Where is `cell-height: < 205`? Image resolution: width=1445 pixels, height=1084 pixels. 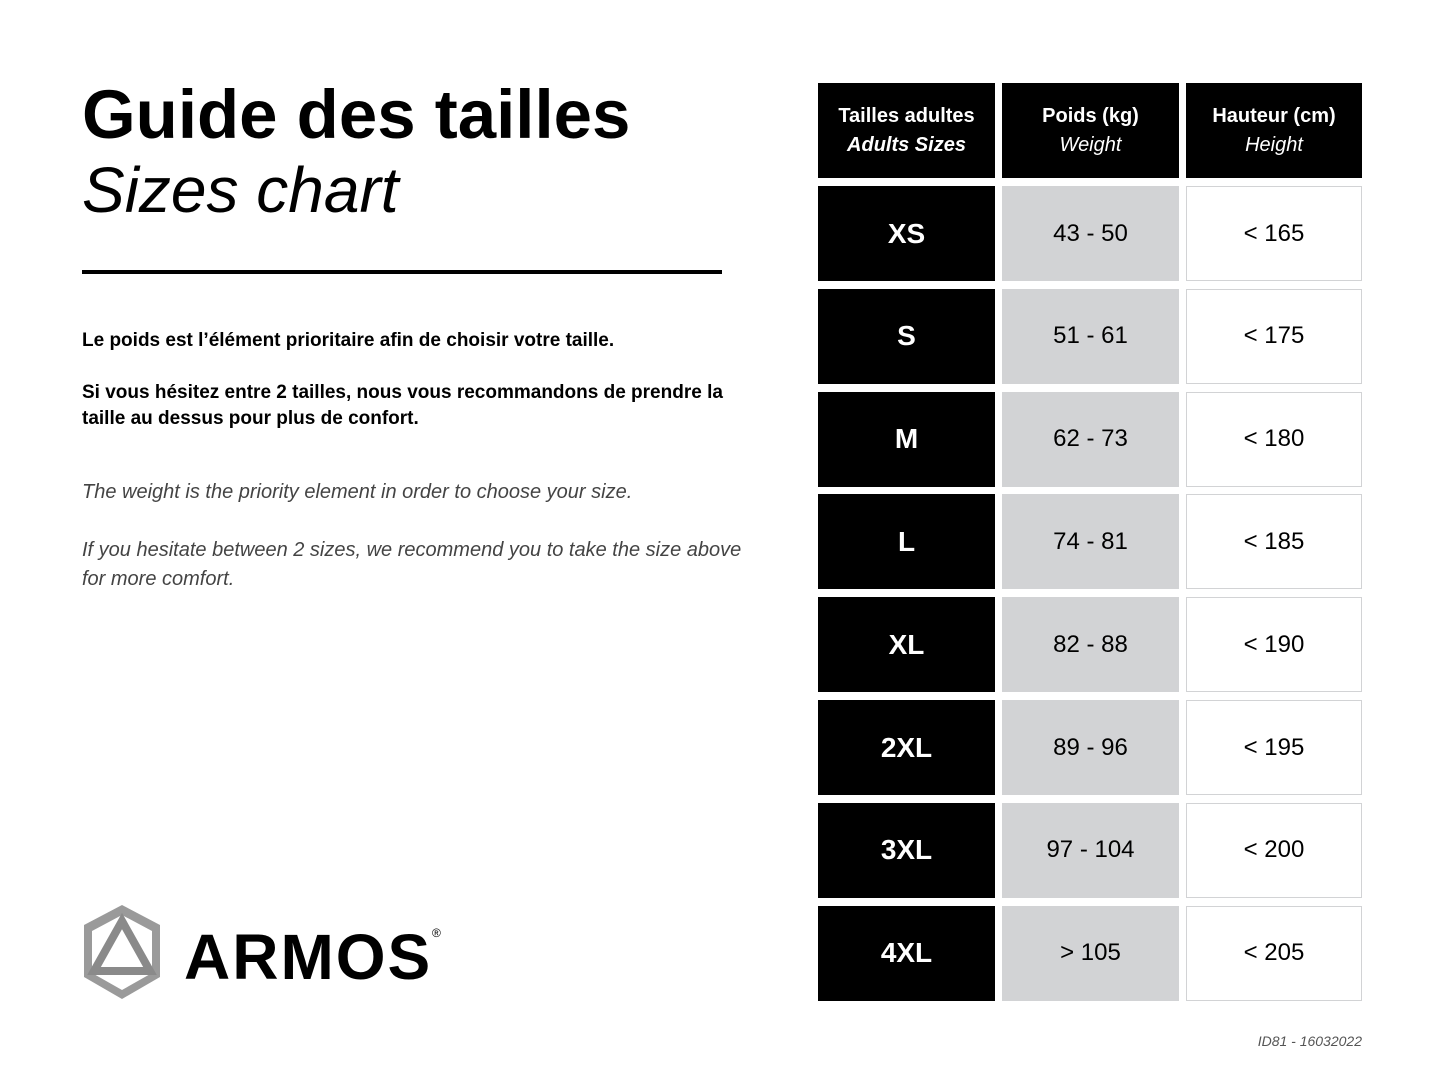
cell-height: < 205 is located at coordinates (1274, 953).